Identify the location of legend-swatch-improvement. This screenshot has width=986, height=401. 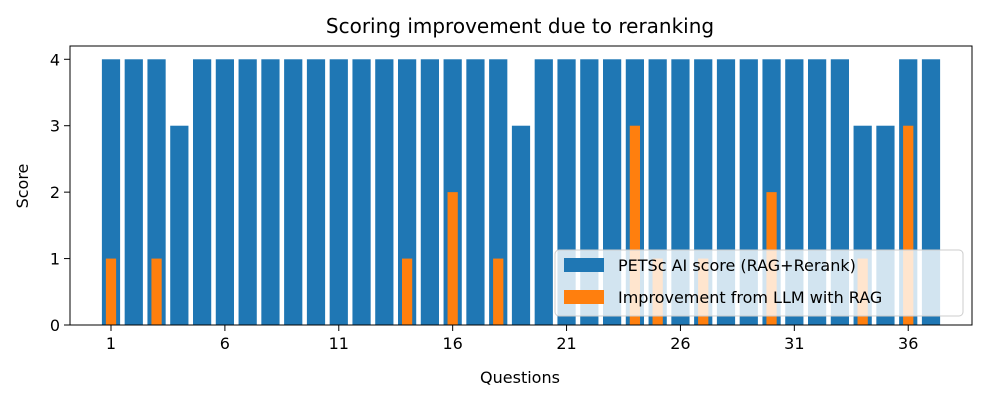
(584, 297).